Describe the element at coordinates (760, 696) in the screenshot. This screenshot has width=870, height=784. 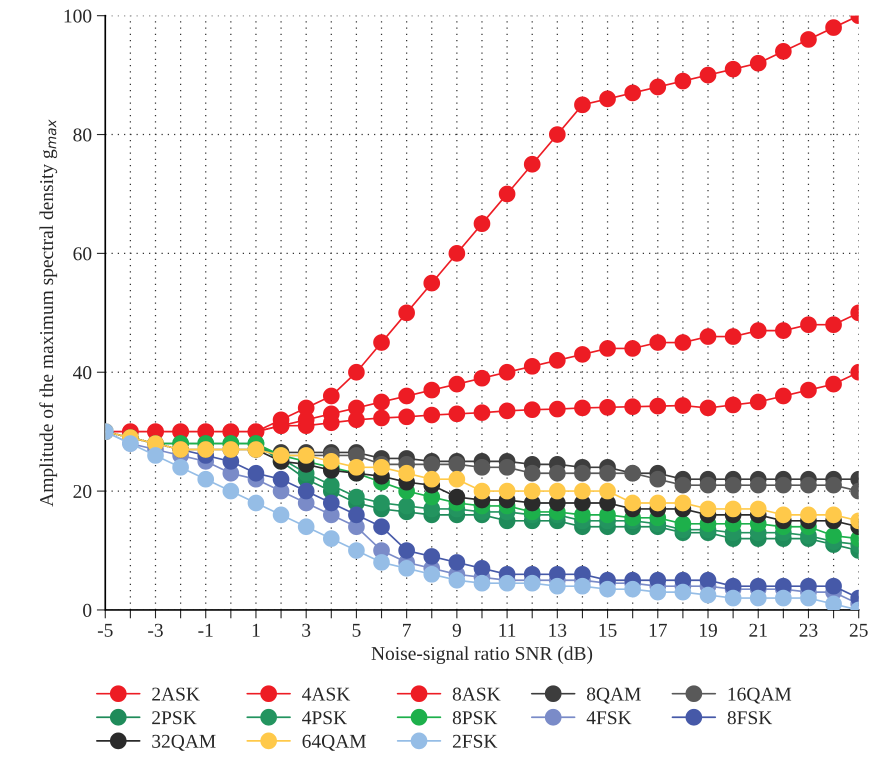
I see `legend-label: 16QAM` at that location.